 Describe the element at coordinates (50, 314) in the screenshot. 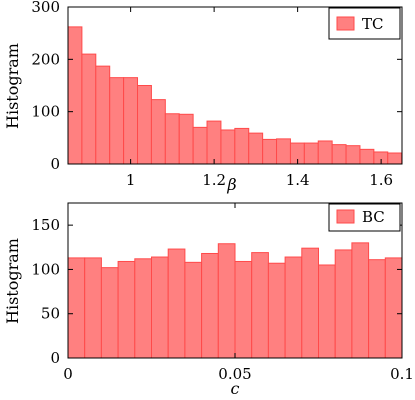

I see `bc-y-tick-label: 50` at that location.